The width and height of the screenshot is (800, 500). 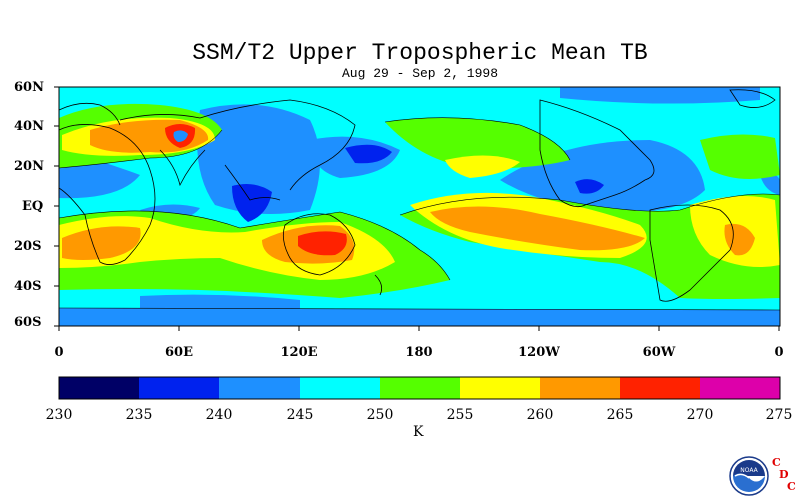 I want to click on coast-africa, so click(x=107, y=194).